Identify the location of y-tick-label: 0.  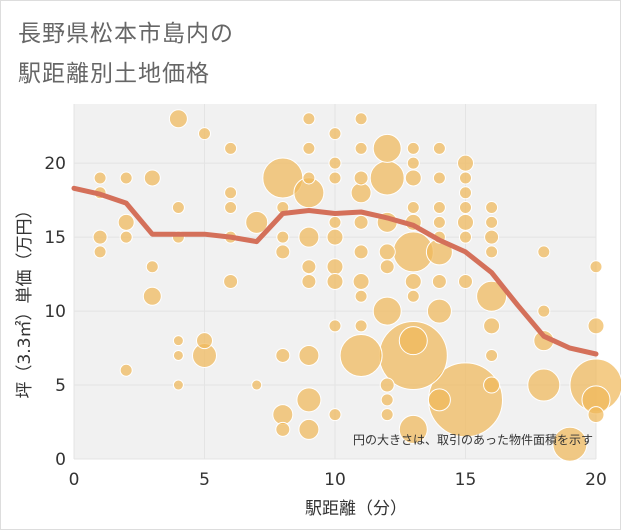
(60, 460).